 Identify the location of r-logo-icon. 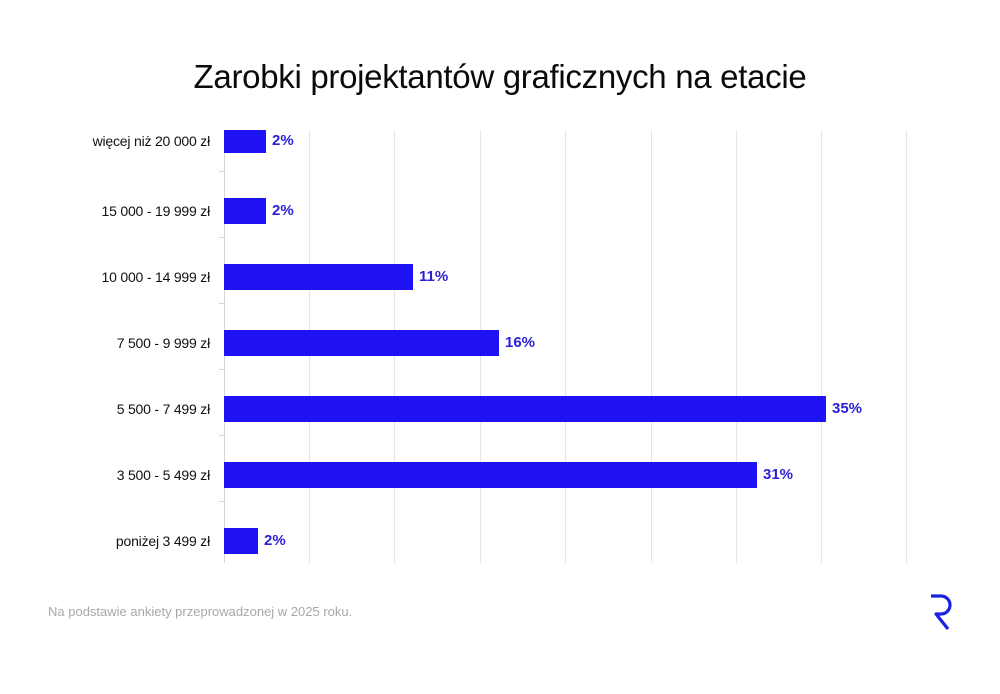
(941, 612).